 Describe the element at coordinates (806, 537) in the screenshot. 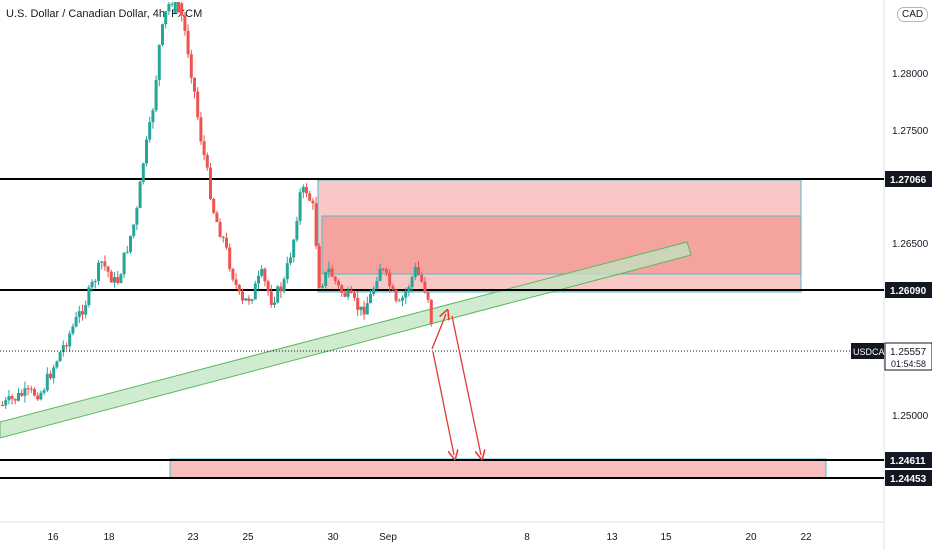

I see `time-tick-label: 22` at that location.